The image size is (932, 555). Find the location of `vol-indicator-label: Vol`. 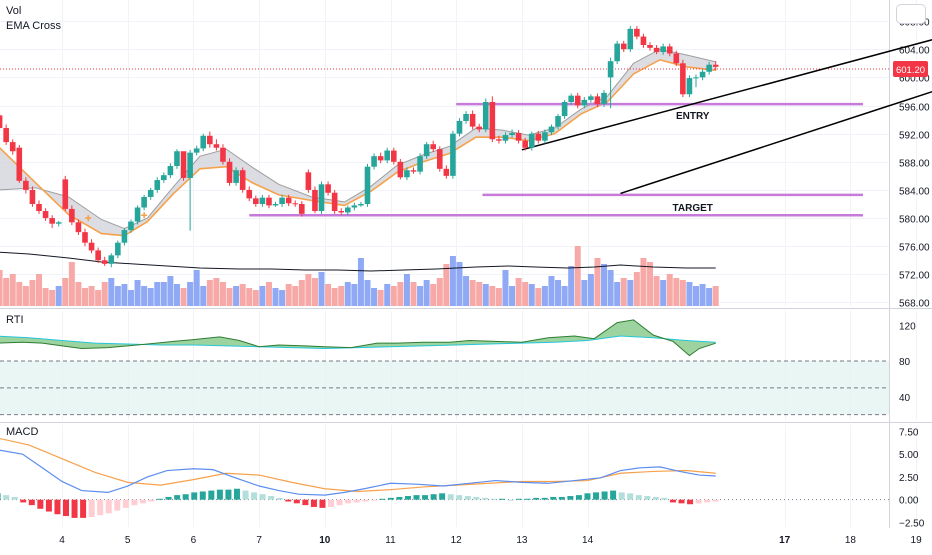

vol-indicator-label: Vol is located at coordinates (14, 11).